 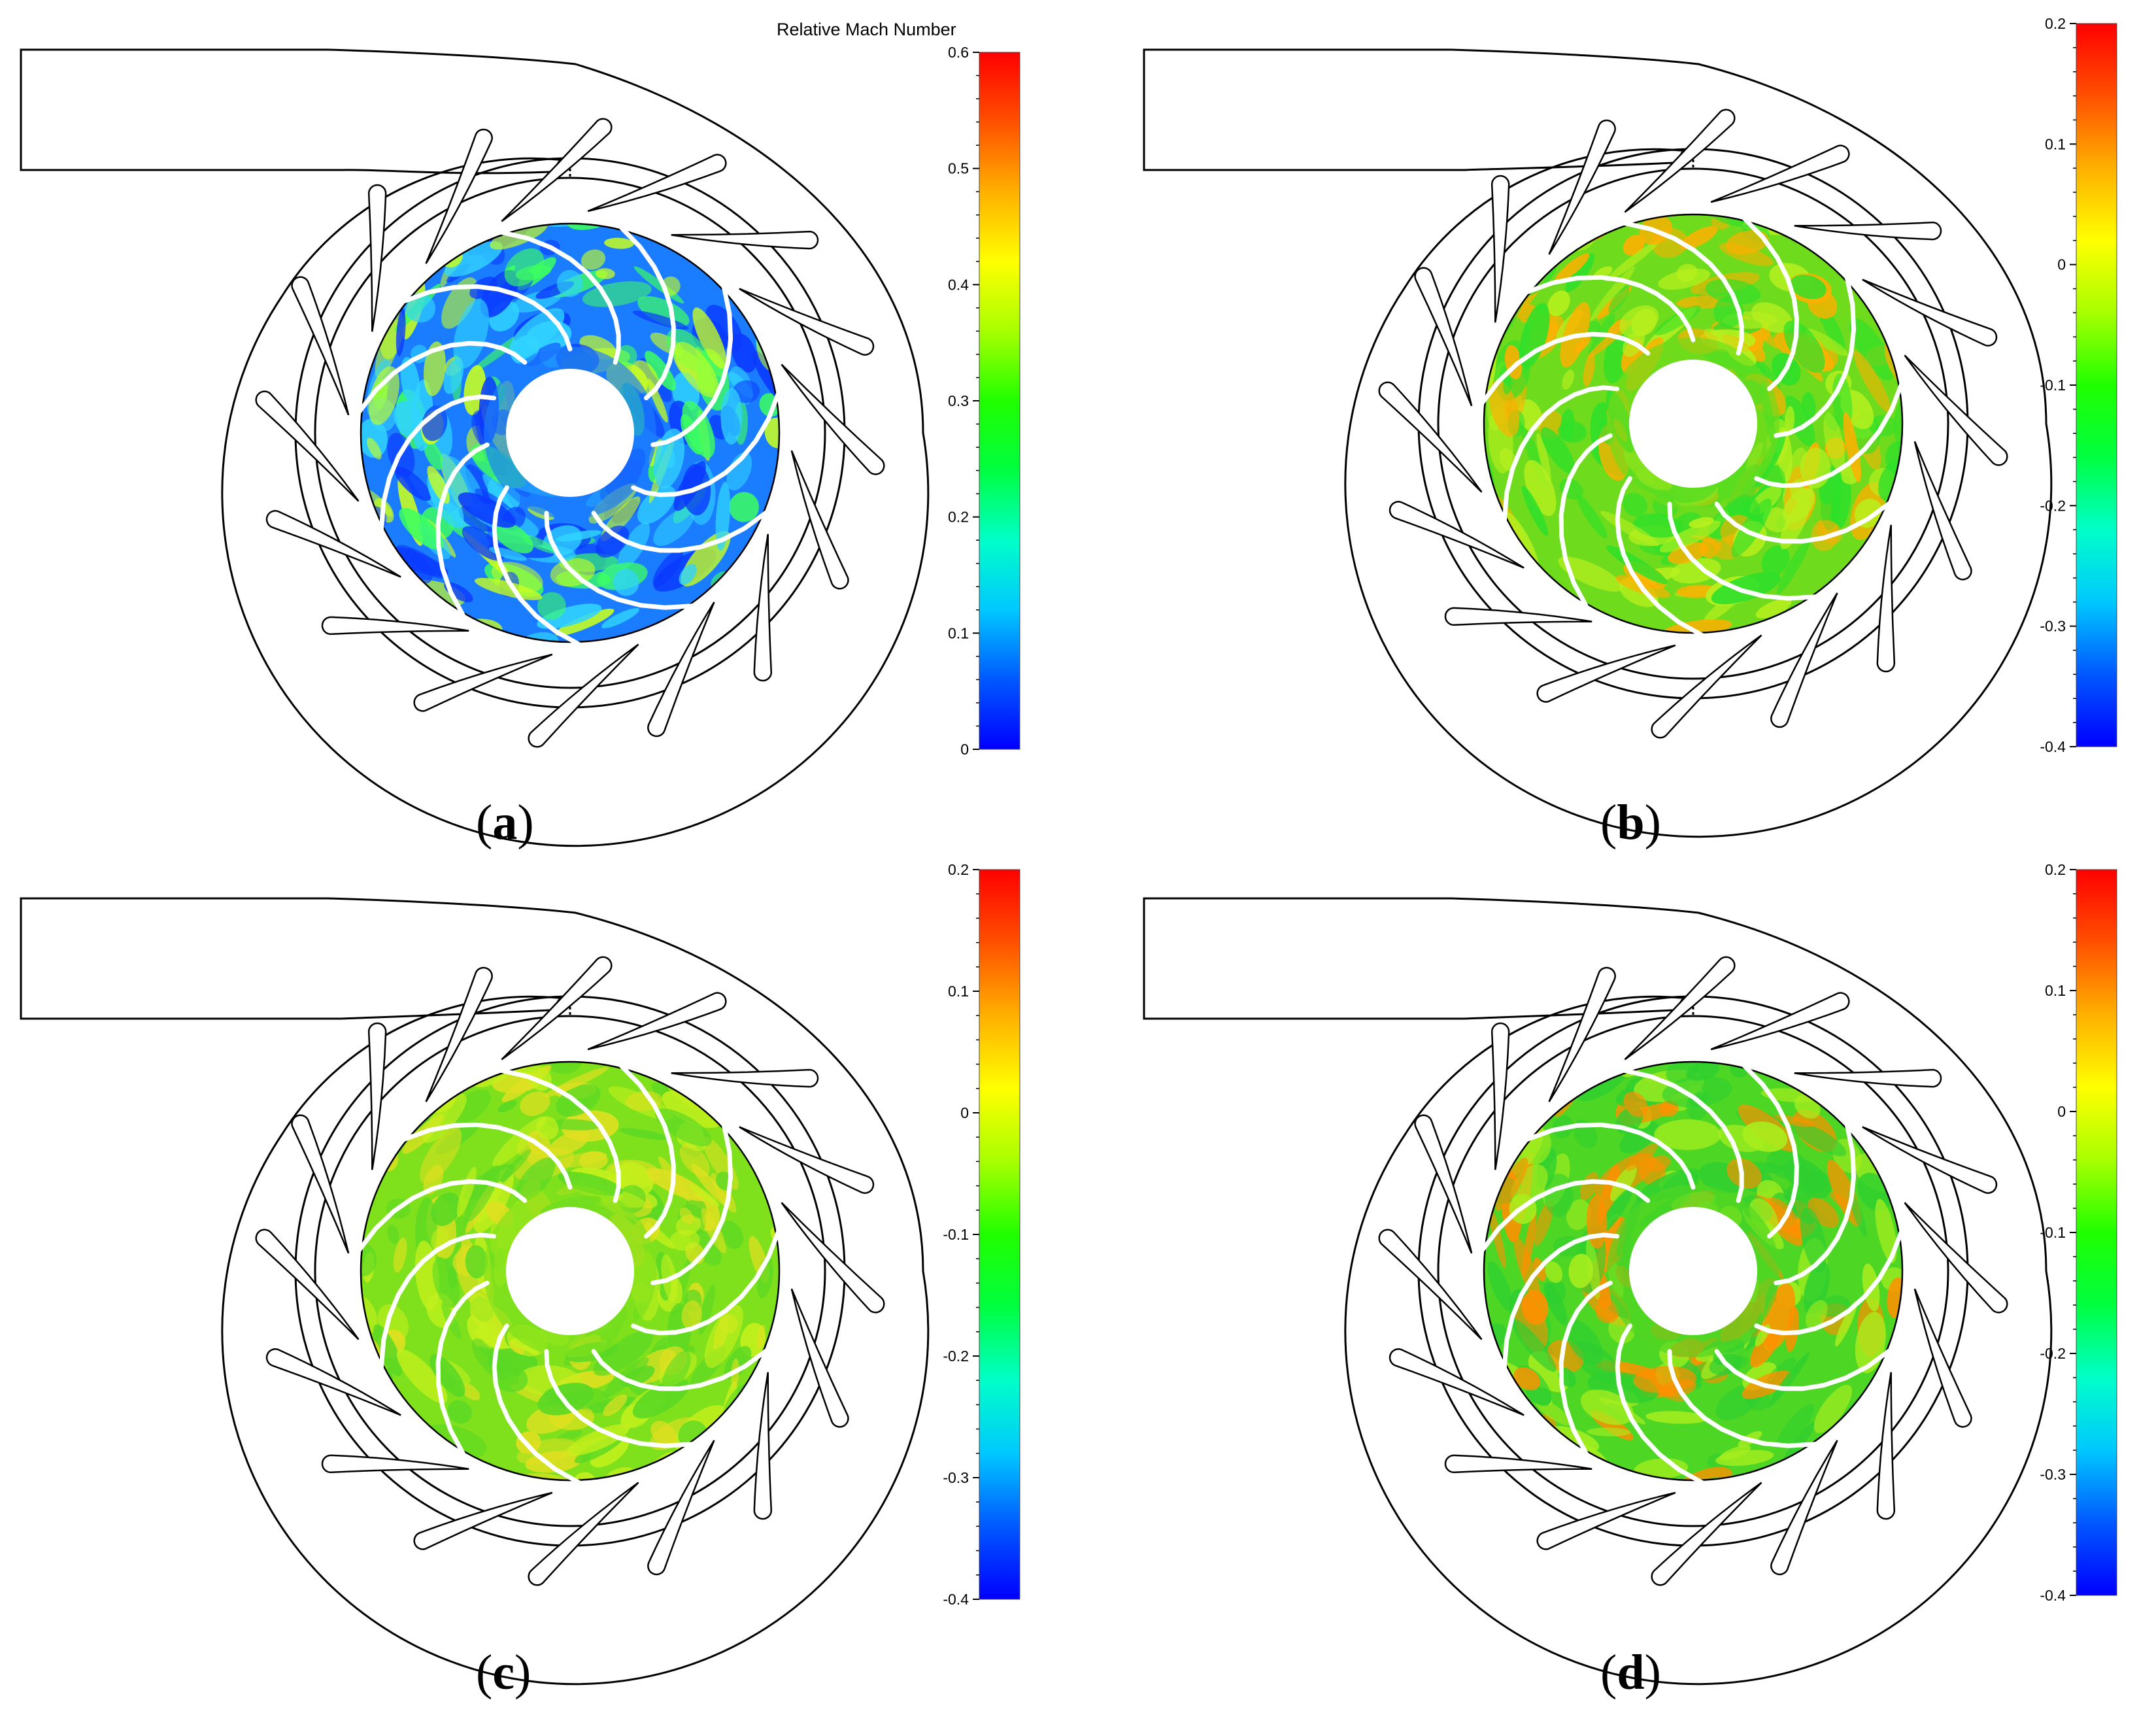 I want to click on colorbar-tick-label: 0.2, so click(x=959, y=517).